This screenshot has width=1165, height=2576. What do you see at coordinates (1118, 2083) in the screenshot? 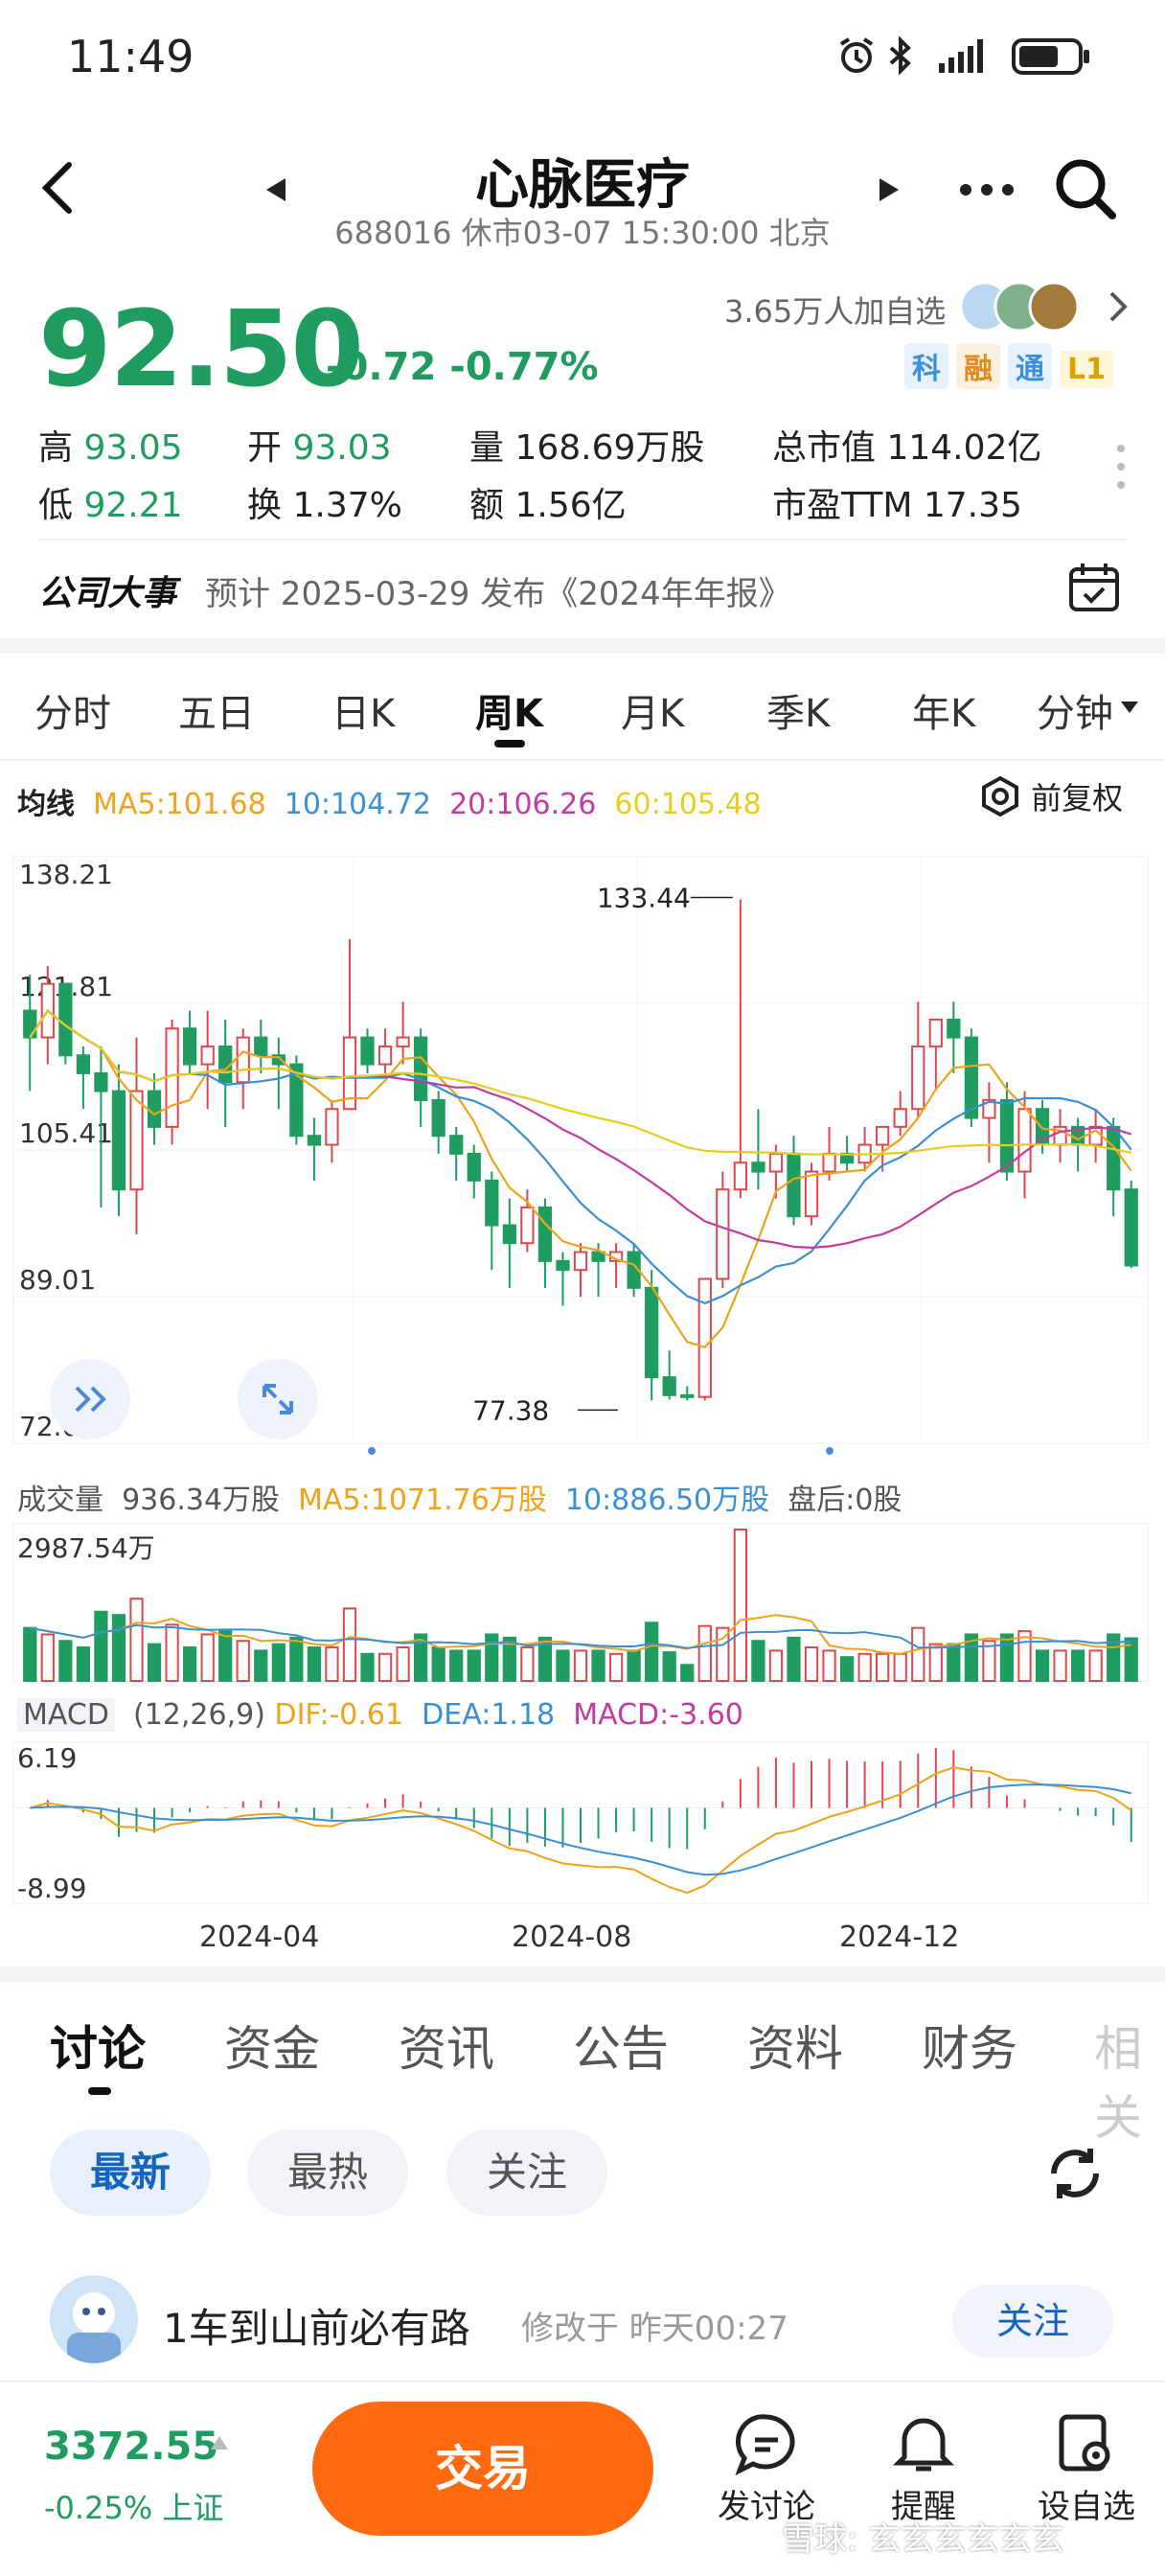
I see `tab-related: 相关` at bounding box center [1118, 2083].